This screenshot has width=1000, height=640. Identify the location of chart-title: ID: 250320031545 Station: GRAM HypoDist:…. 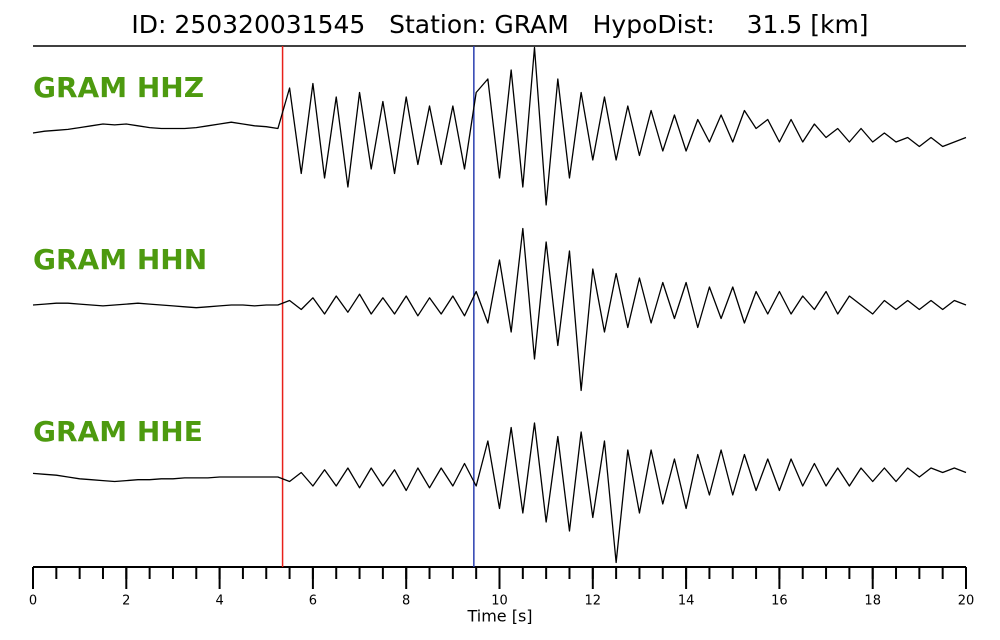
(499, 24).